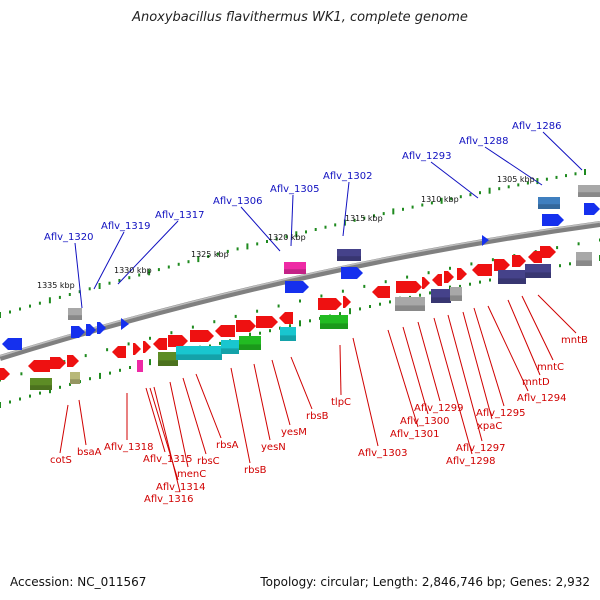 The height and width of the screenshot is (600, 600). What do you see at coordinates (288, 334) in the screenshot?
I see `cyan-feature` at bounding box center [288, 334].